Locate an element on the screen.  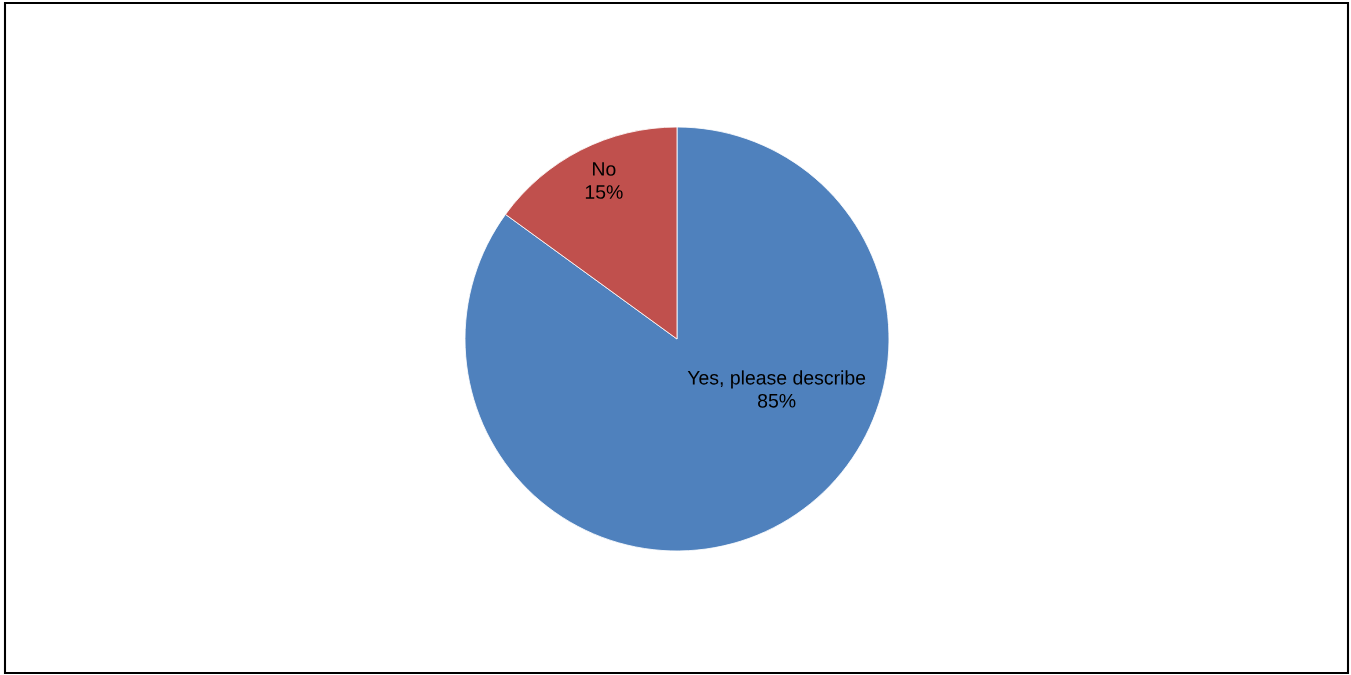
data-label: 85% is located at coordinates (777, 400).